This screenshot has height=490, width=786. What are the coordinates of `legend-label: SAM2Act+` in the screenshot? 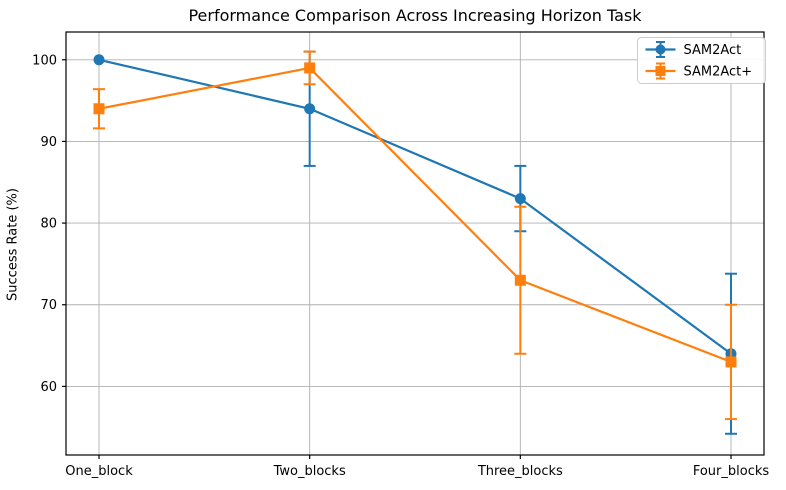 It's located at (718, 72).